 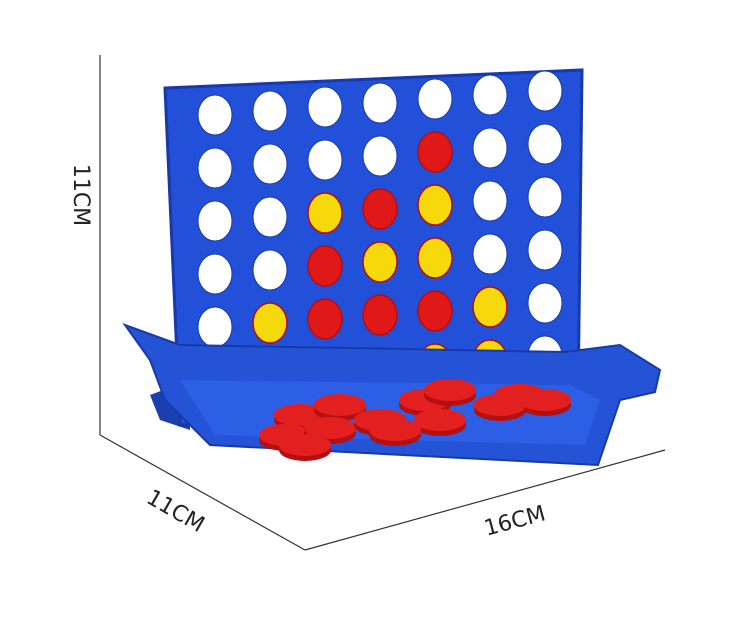 I want to click on loose-chips, so click(x=415, y=420).